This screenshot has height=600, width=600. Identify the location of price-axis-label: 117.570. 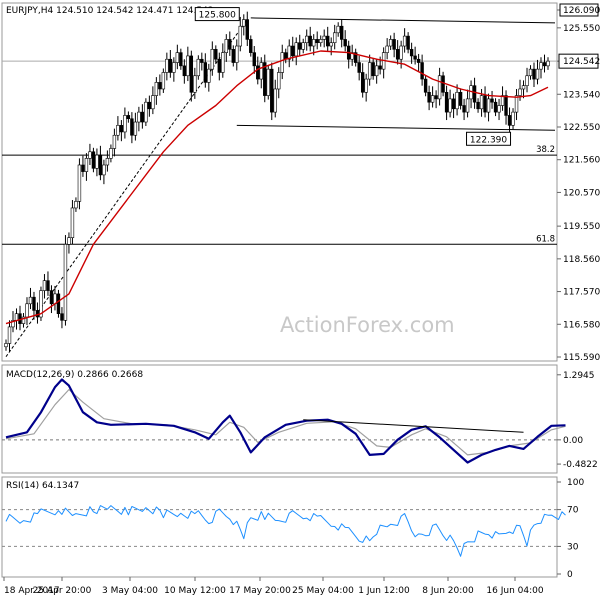
(581, 293).